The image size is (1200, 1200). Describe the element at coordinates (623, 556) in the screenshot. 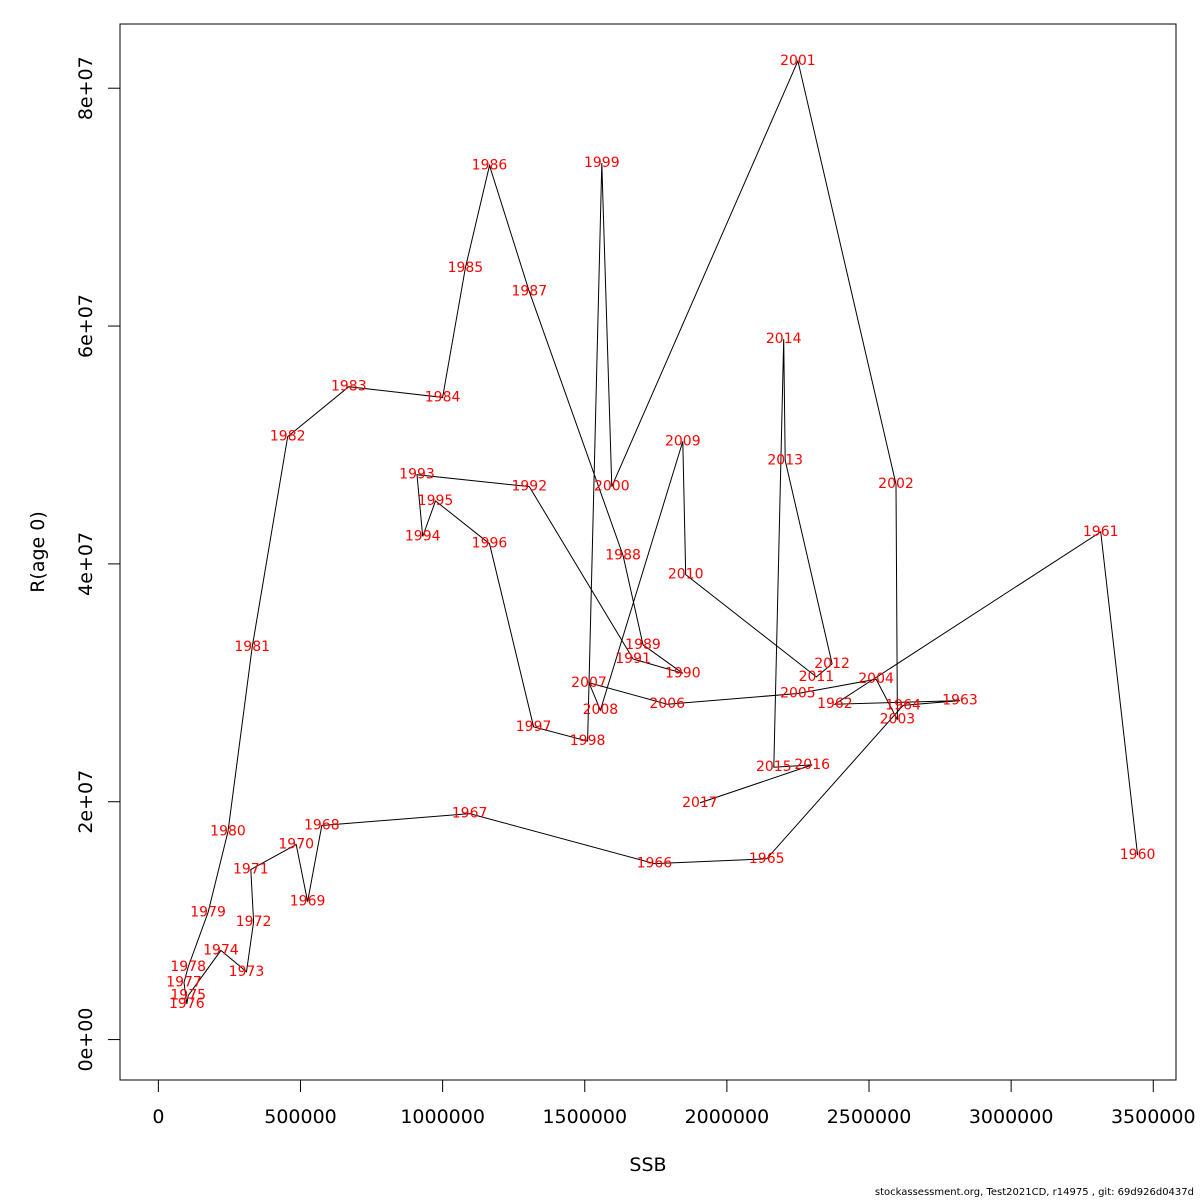

I see `year-label-1988: 1988` at that location.